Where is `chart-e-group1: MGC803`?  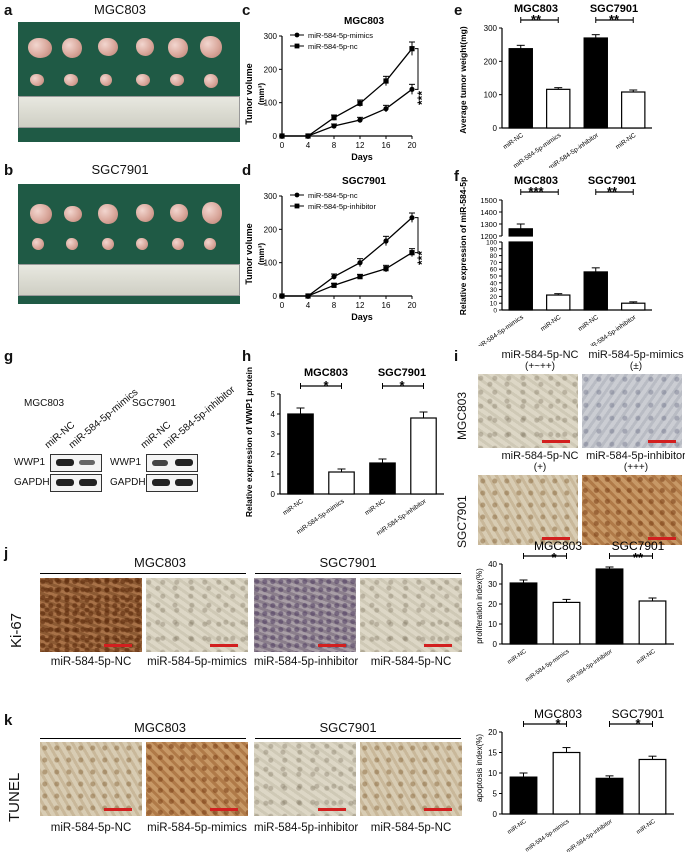
chart-e-group1: MGC803 is located at coordinates (536, 9).